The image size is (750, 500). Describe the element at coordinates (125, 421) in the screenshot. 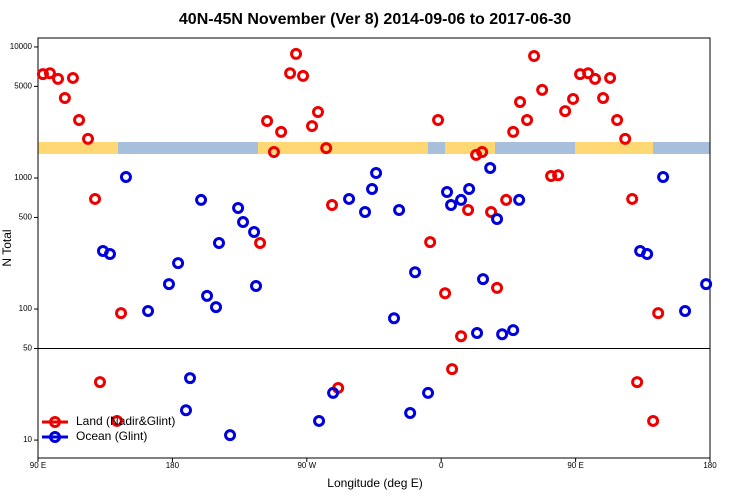

I see `legend-label: Land (Nadir&Glint)` at that location.